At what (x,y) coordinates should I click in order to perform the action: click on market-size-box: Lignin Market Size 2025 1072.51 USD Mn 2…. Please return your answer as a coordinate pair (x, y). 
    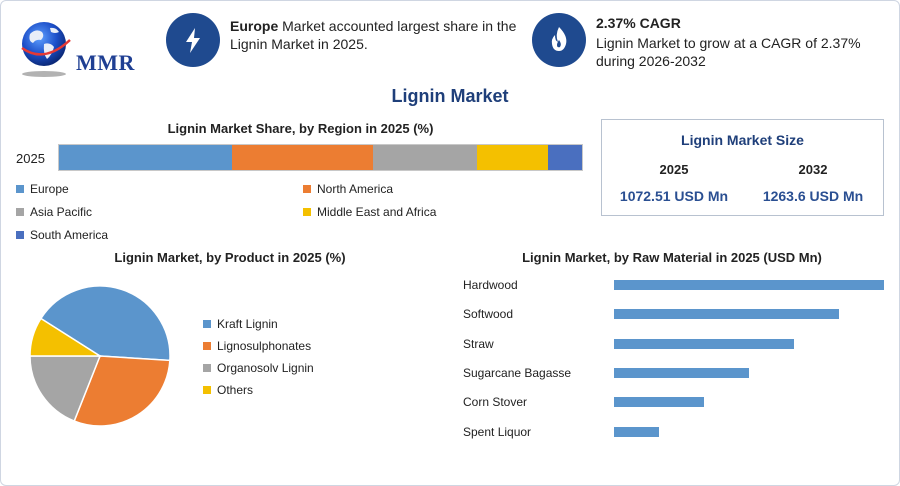
    Looking at the image, I should click on (742, 167).